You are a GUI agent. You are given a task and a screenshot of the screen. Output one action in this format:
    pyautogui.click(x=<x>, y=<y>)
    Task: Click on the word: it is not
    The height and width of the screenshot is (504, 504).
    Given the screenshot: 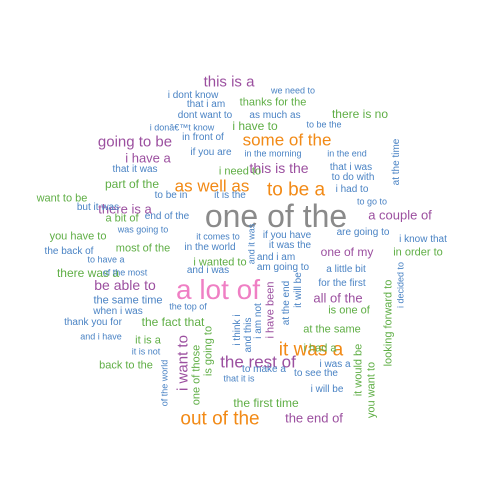 What is the action you would take?
    pyautogui.click(x=146, y=351)
    